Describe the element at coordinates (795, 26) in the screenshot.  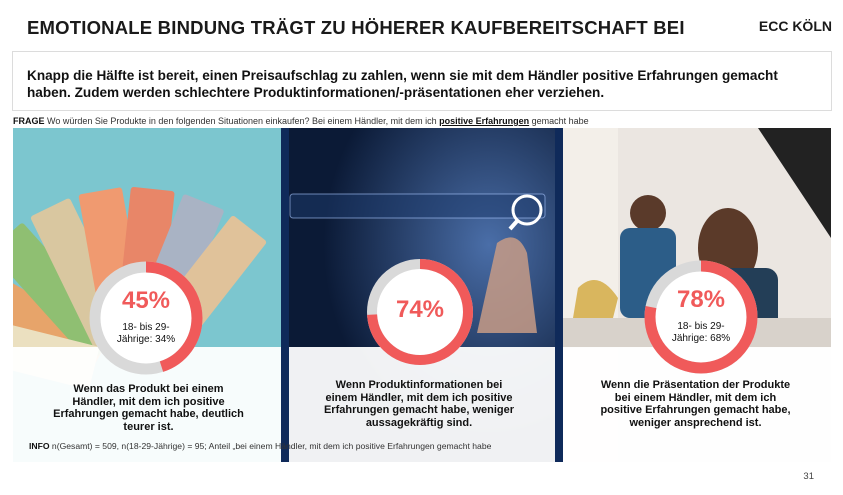
I see `brand-logo: ECC KÖLN` at that location.